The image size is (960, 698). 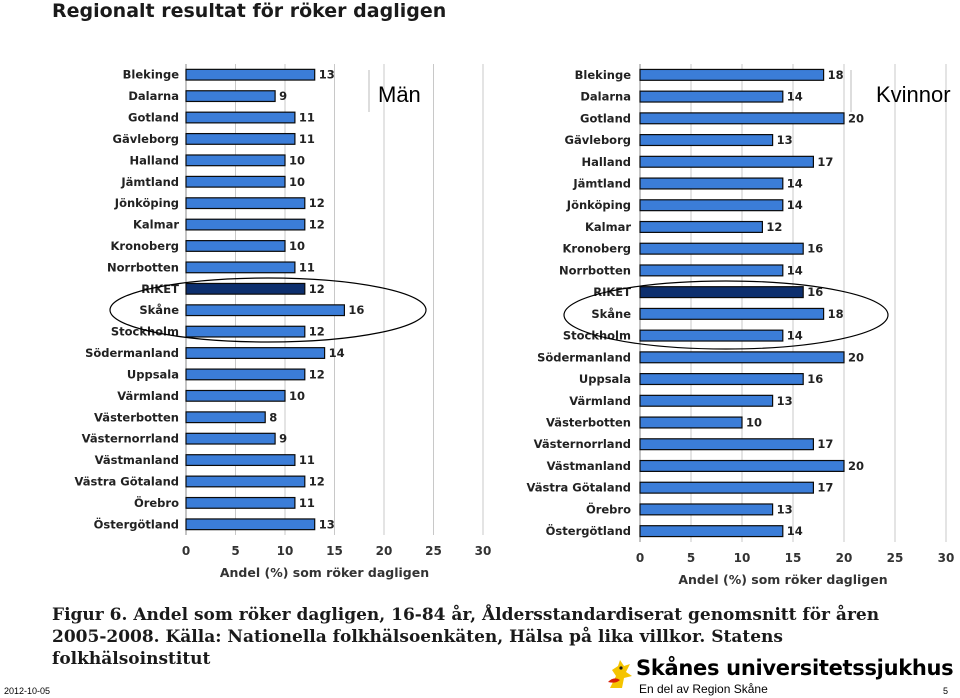 What do you see at coordinates (608, 508) in the screenshot?
I see `category-label: Örebro` at bounding box center [608, 508].